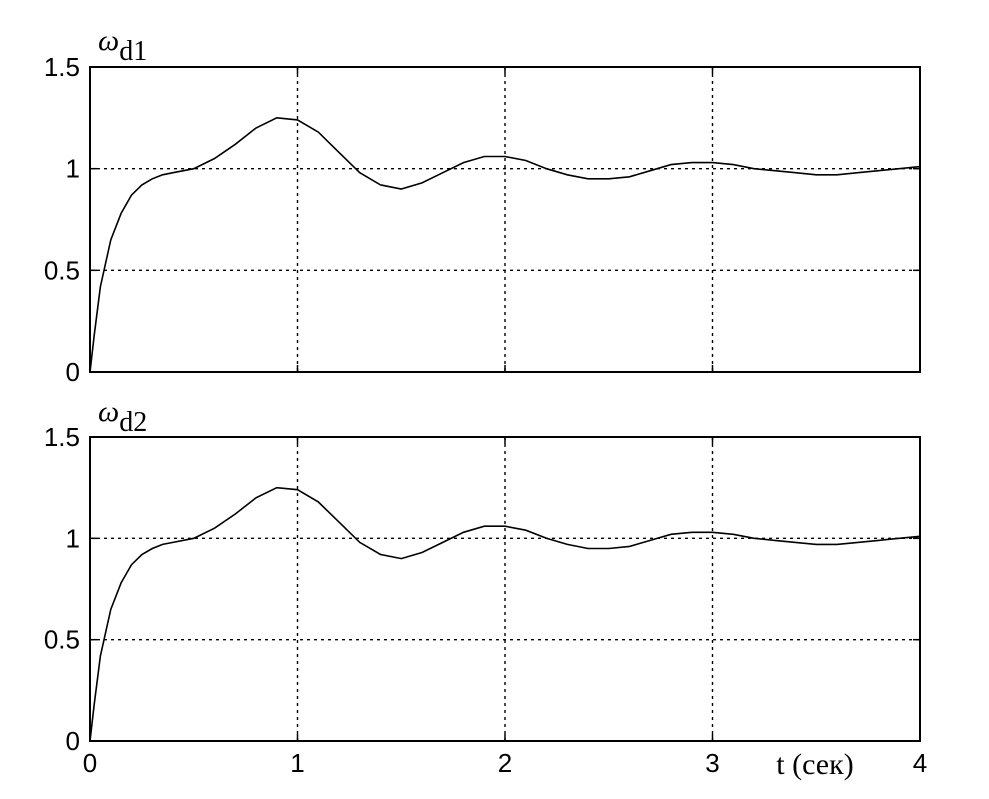  I want to click on panel-1-ytick-label-0: 0, so click(73, 372).